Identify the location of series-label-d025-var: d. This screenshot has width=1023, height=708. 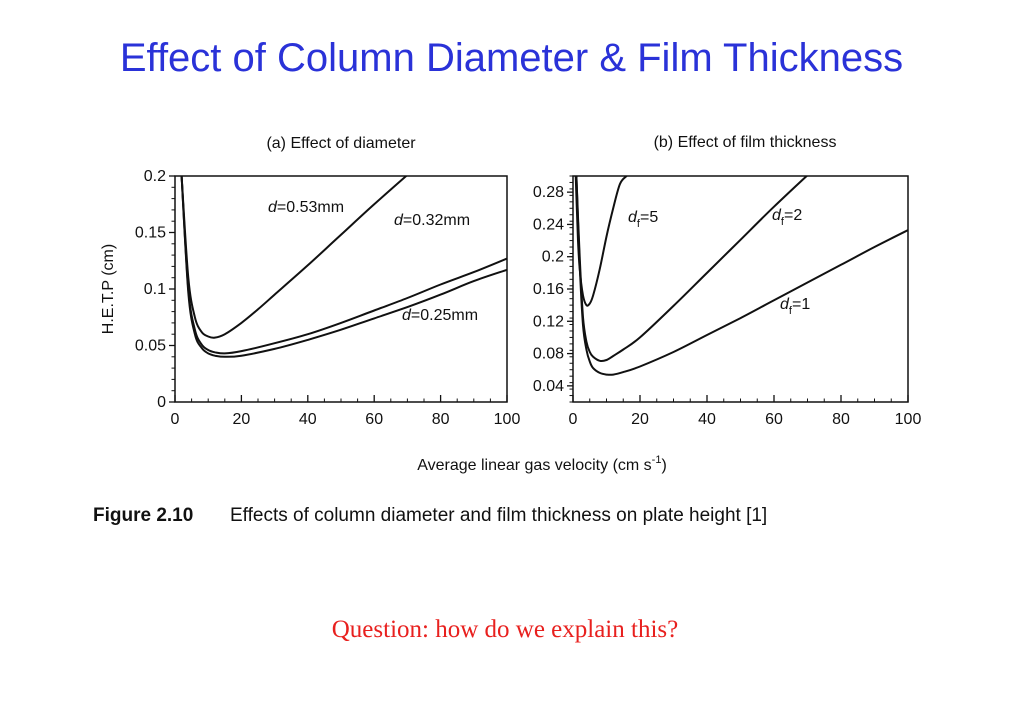
(407, 315).